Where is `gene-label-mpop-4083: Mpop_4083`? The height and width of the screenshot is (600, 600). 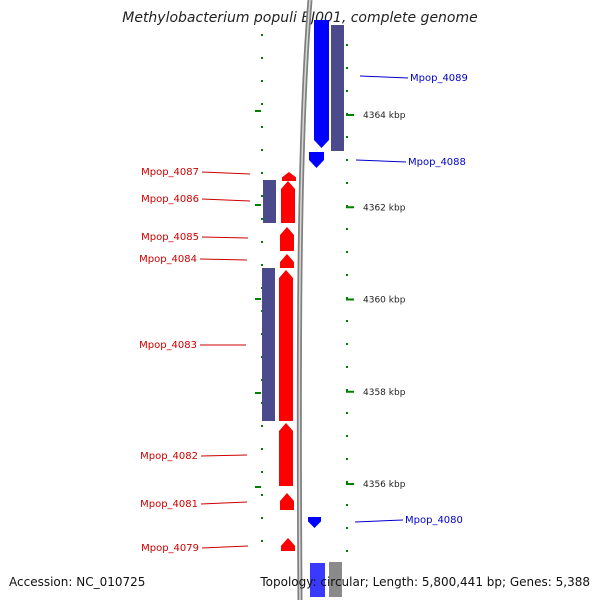 gene-label-mpop-4083: Mpop_4083 is located at coordinates (168, 345).